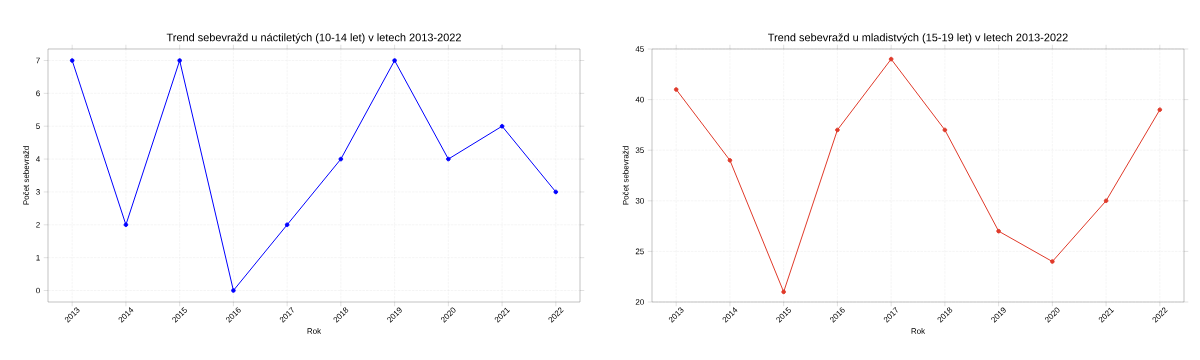 The width and height of the screenshot is (1200, 360). What do you see at coordinates (313, 38) in the screenshot?
I see `chart-title: Trend sebevražd u náctiletých (10-14 let) v letech 2013-2022` at bounding box center [313, 38].